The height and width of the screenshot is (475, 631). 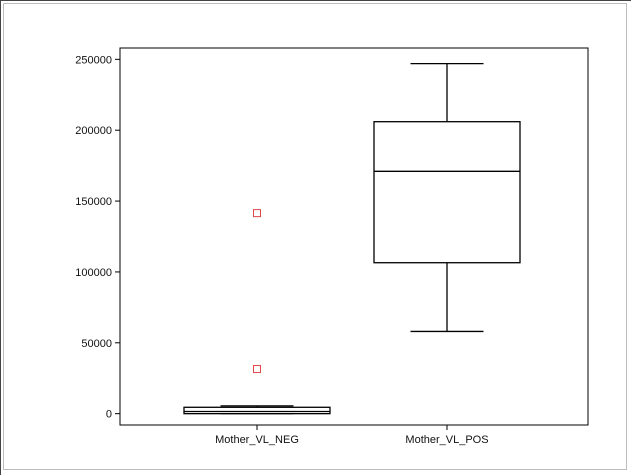 What do you see at coordinates (446, 440) in the screenshot?
I see `x-category-label: Mother_VL_POS` at bounding box center [446, 440].